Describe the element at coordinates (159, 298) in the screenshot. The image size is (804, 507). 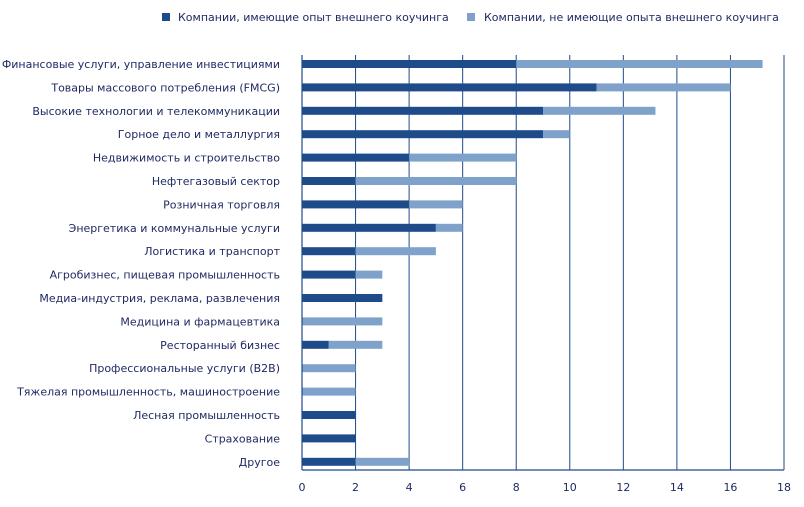
I see `category-label: Медиа-индустрия, реклама, развлечения` at that location.